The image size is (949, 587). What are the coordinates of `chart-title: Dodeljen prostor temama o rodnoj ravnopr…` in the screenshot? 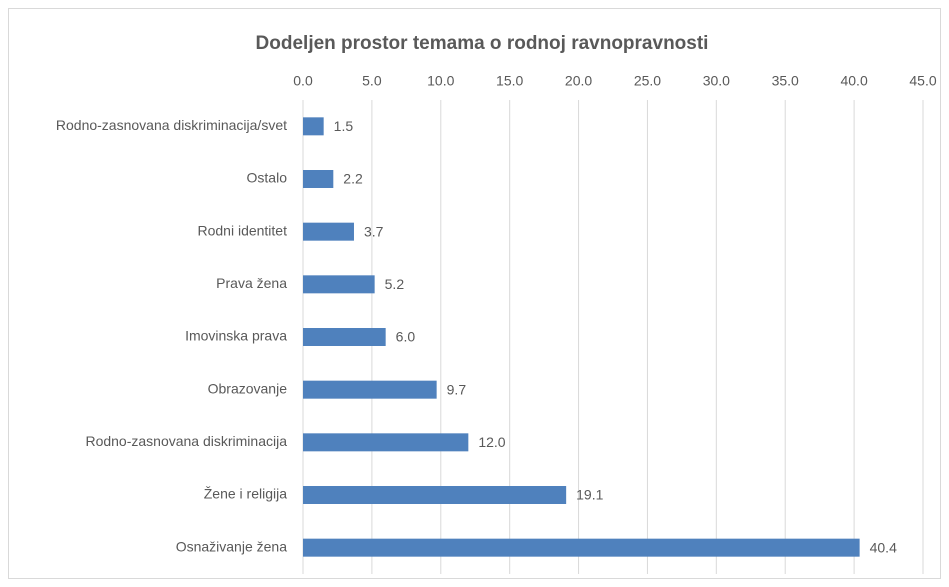 It's located at (482, 43).